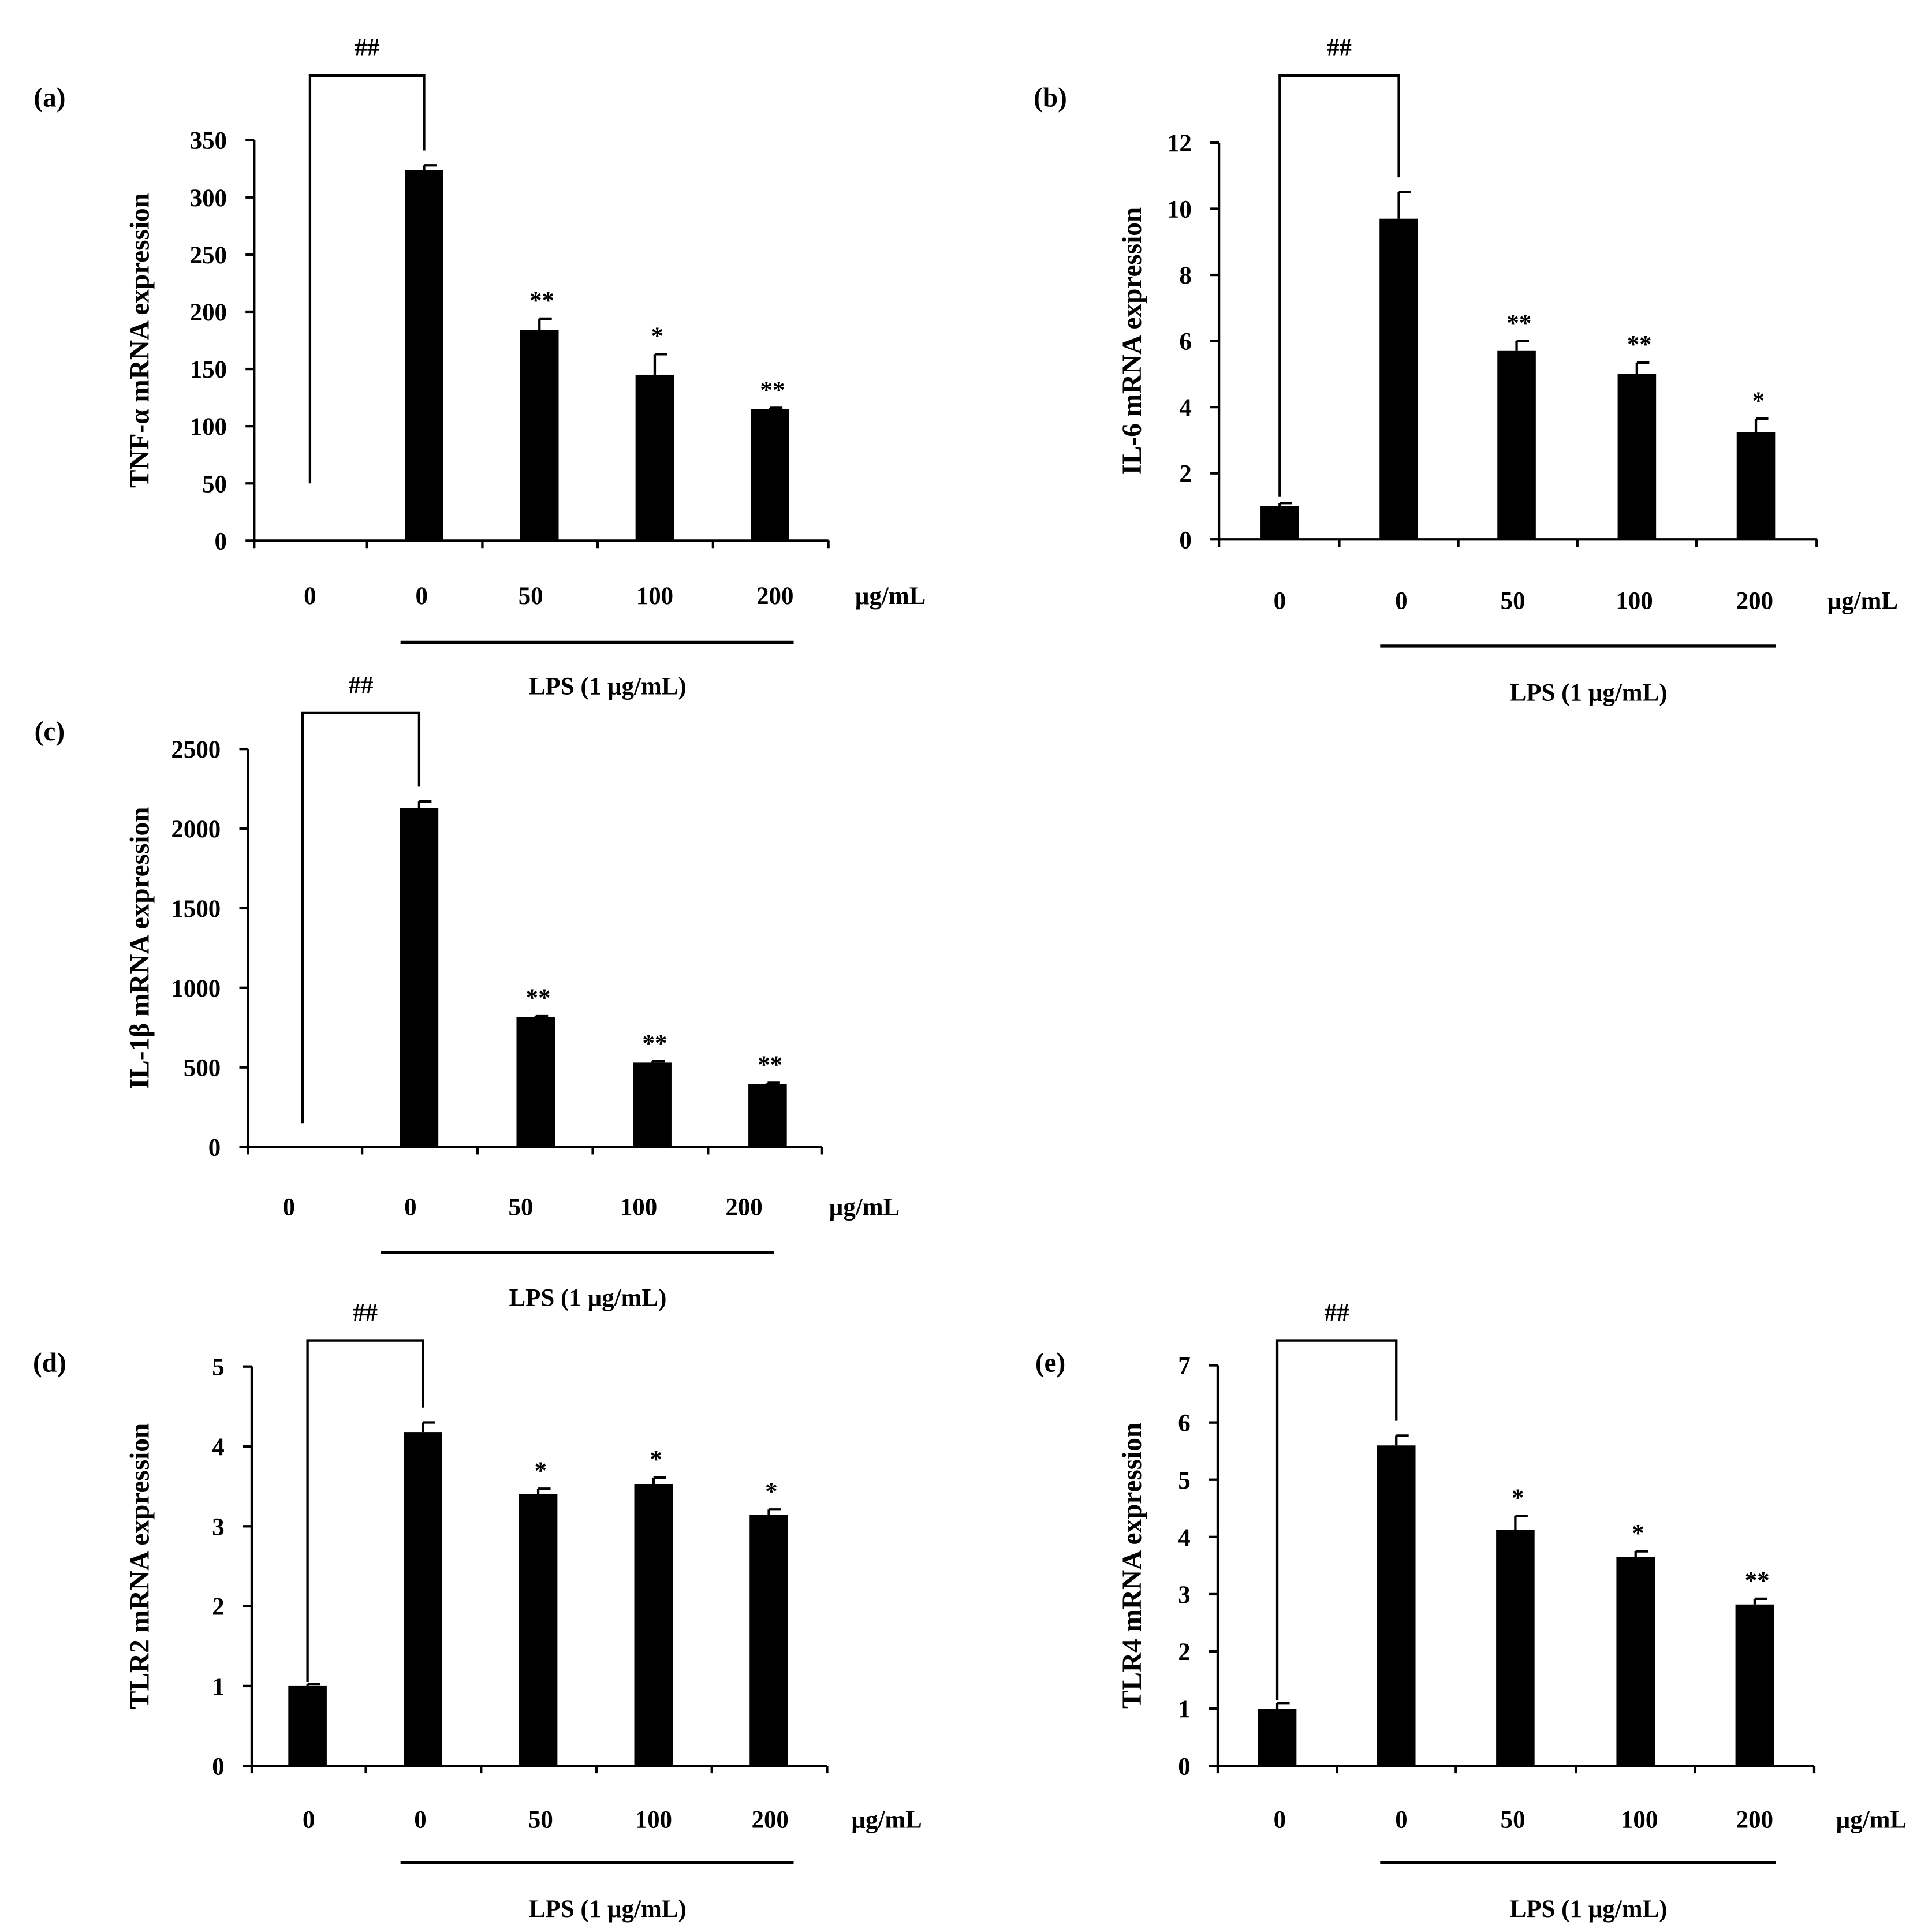  Describe the element at coordinates (49, 98) in the screenshot. I see `panel-label: (a)` at that location.